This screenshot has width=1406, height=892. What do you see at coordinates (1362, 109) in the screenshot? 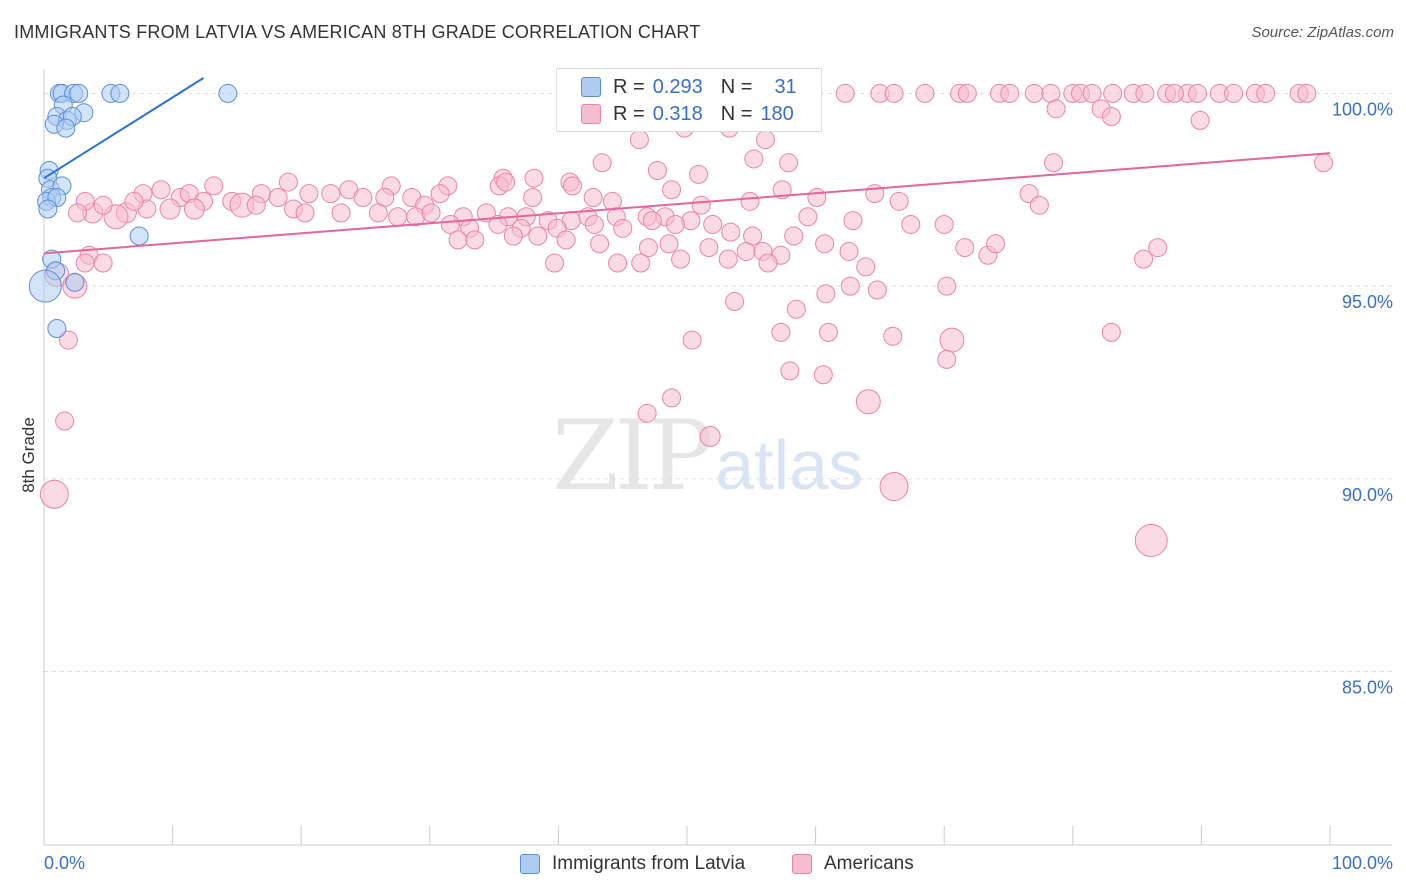
I see `y-tick-label: 100.0%` at bounding box center [1362, 109].